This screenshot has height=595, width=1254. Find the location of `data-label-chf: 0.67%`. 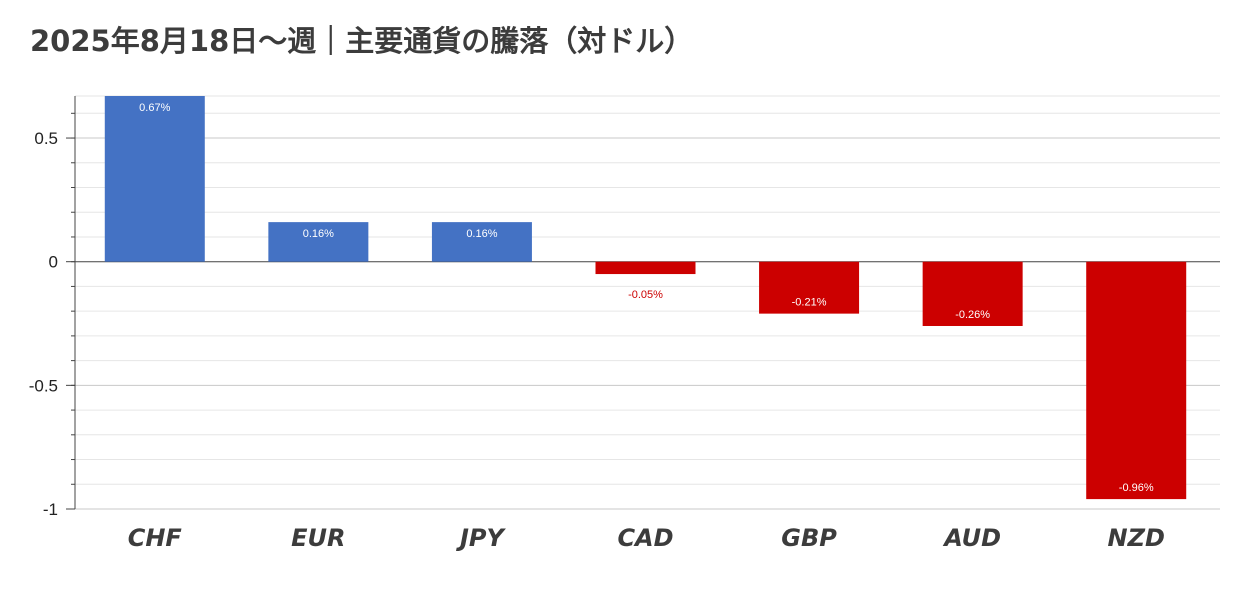

data-label-chf: 0.67% is located at coordinates (154, 108).